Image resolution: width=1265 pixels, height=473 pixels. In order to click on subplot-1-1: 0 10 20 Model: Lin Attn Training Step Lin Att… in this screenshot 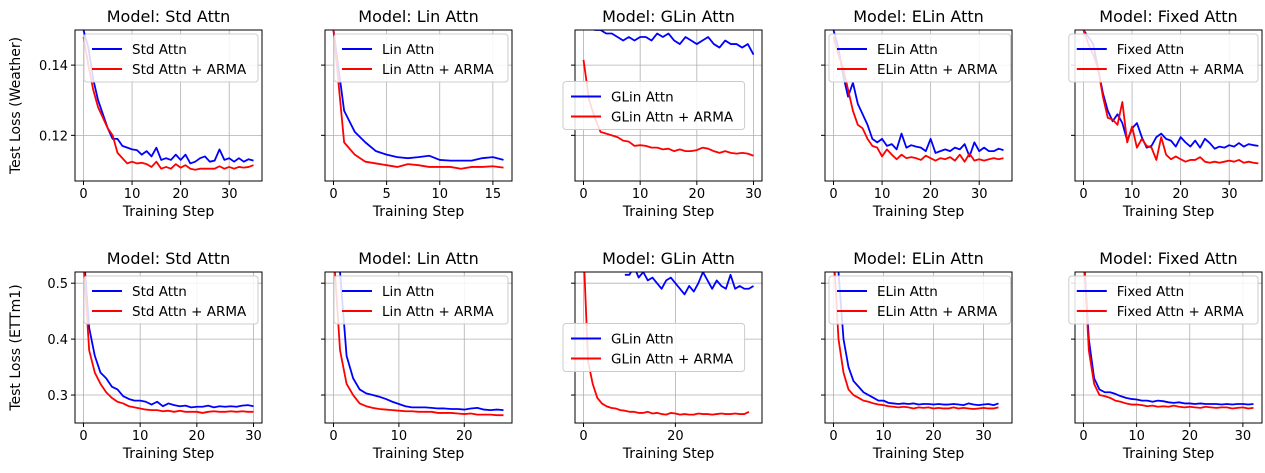, I will do `click(417, 355)`.